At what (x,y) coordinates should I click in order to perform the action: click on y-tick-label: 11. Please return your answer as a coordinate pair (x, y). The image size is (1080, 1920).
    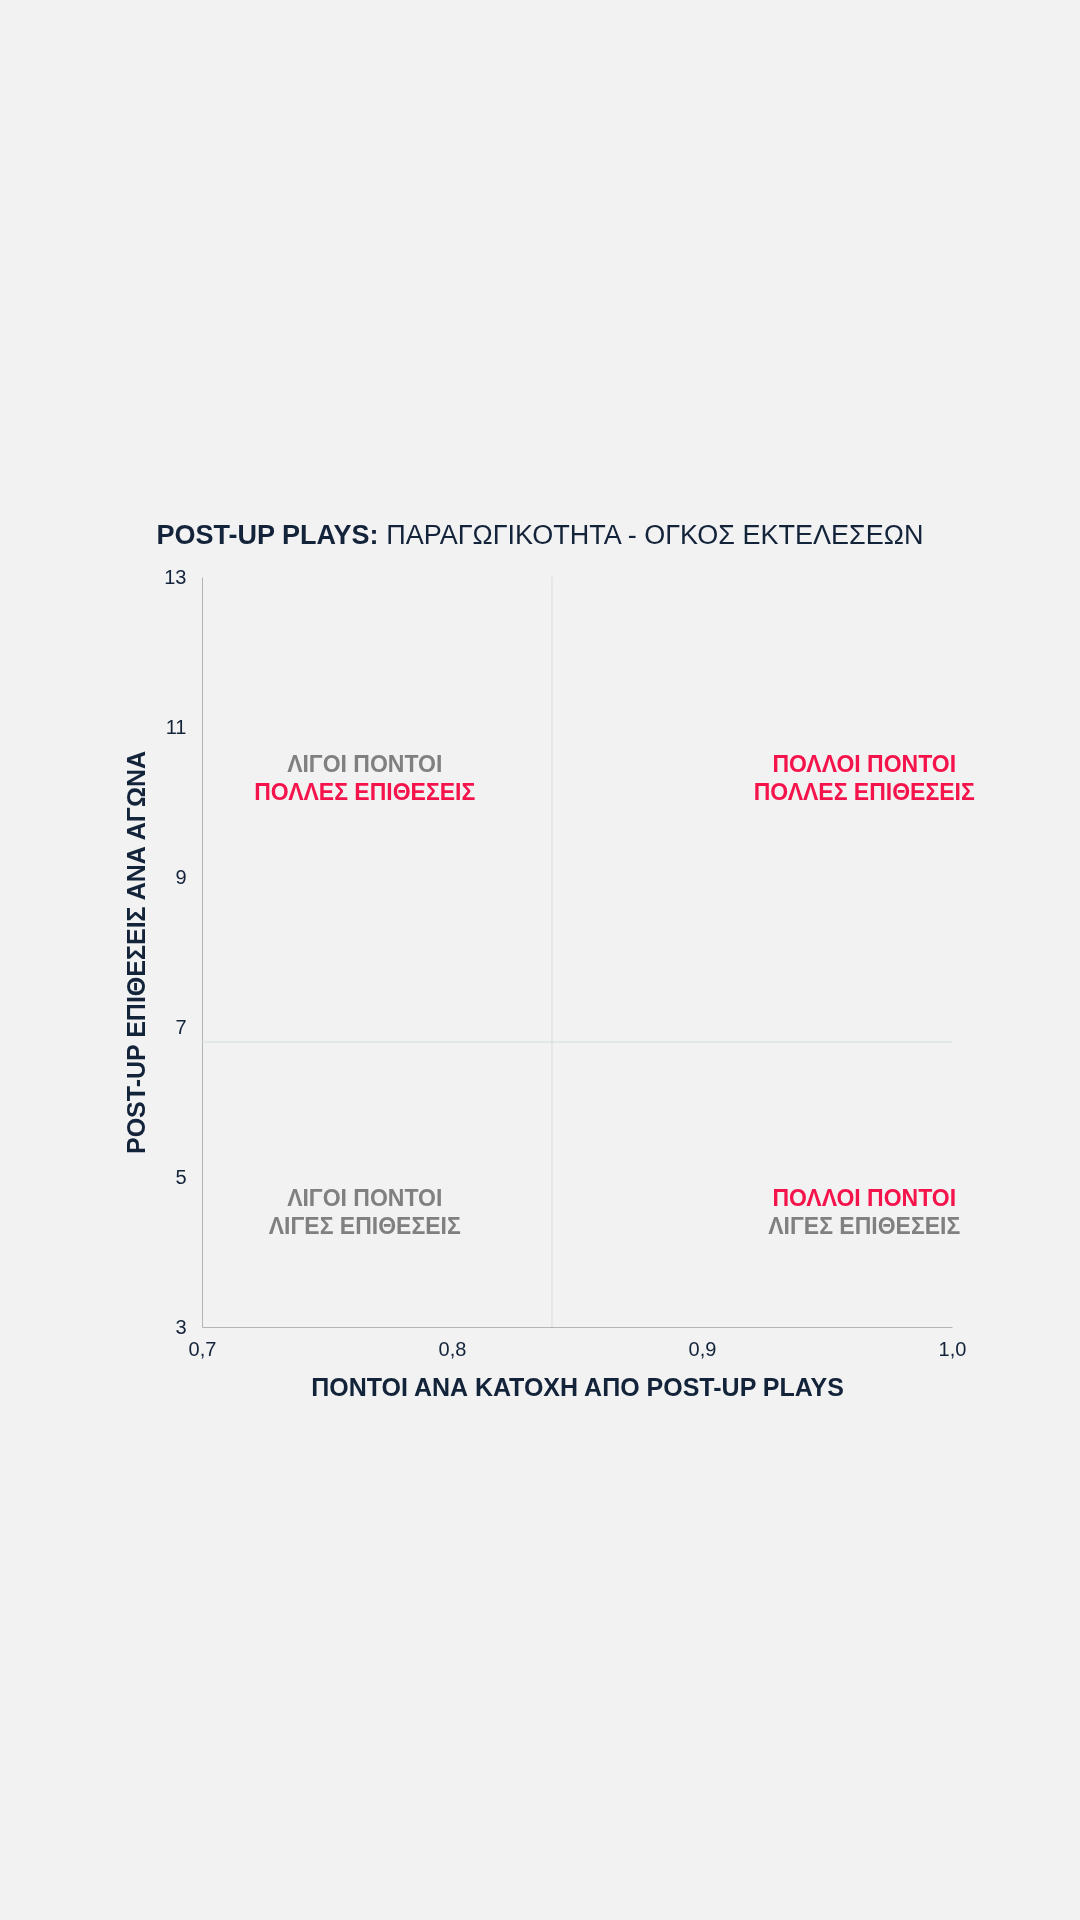
    Looking at the image, I should click on (176, 726).